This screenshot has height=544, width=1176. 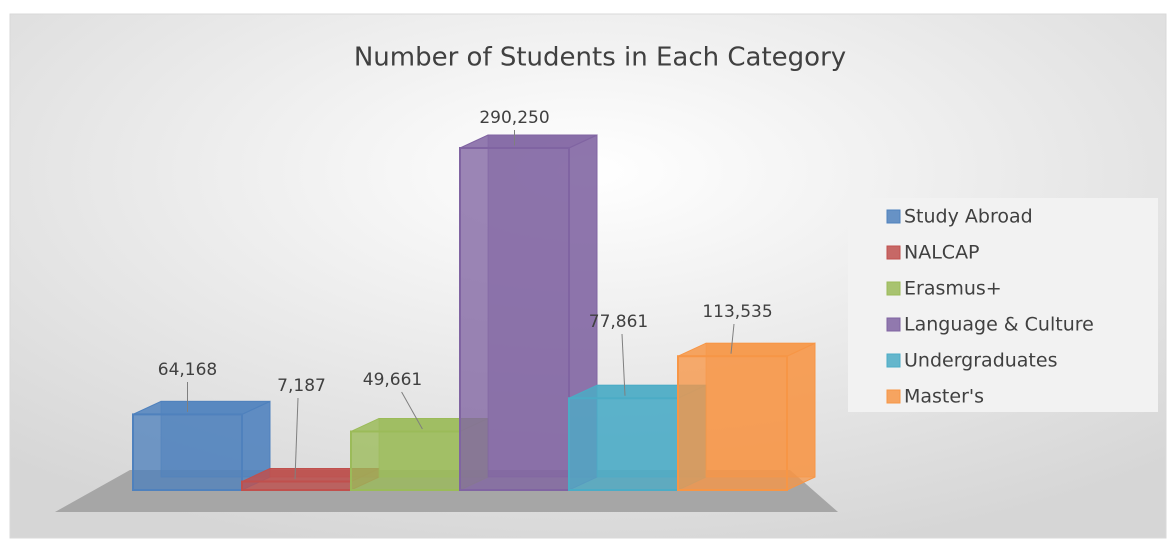 I want to click on legend-label: NALCAP, so click(x=942, y=253).